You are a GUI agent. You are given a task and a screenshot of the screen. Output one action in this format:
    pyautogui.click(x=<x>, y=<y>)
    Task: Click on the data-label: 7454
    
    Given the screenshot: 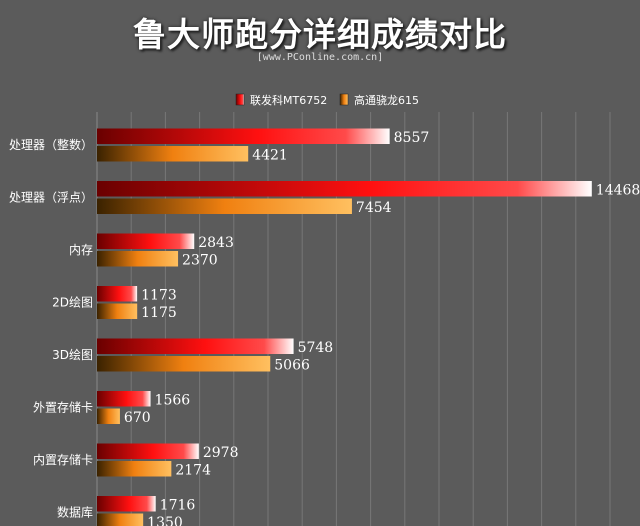 What is the action you would take?
    pyautogui.click(x=374, y=208)
    